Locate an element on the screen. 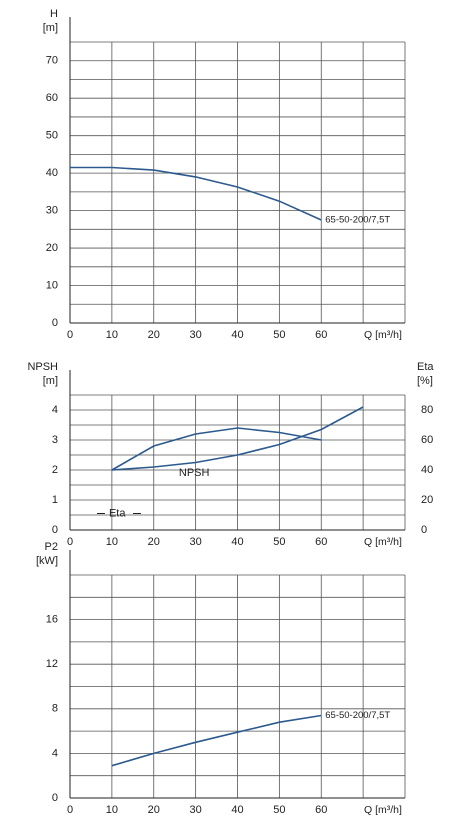 This screenshot has width=457, height=840. y-axis-title: P2 is located at coordinates (51, 547).